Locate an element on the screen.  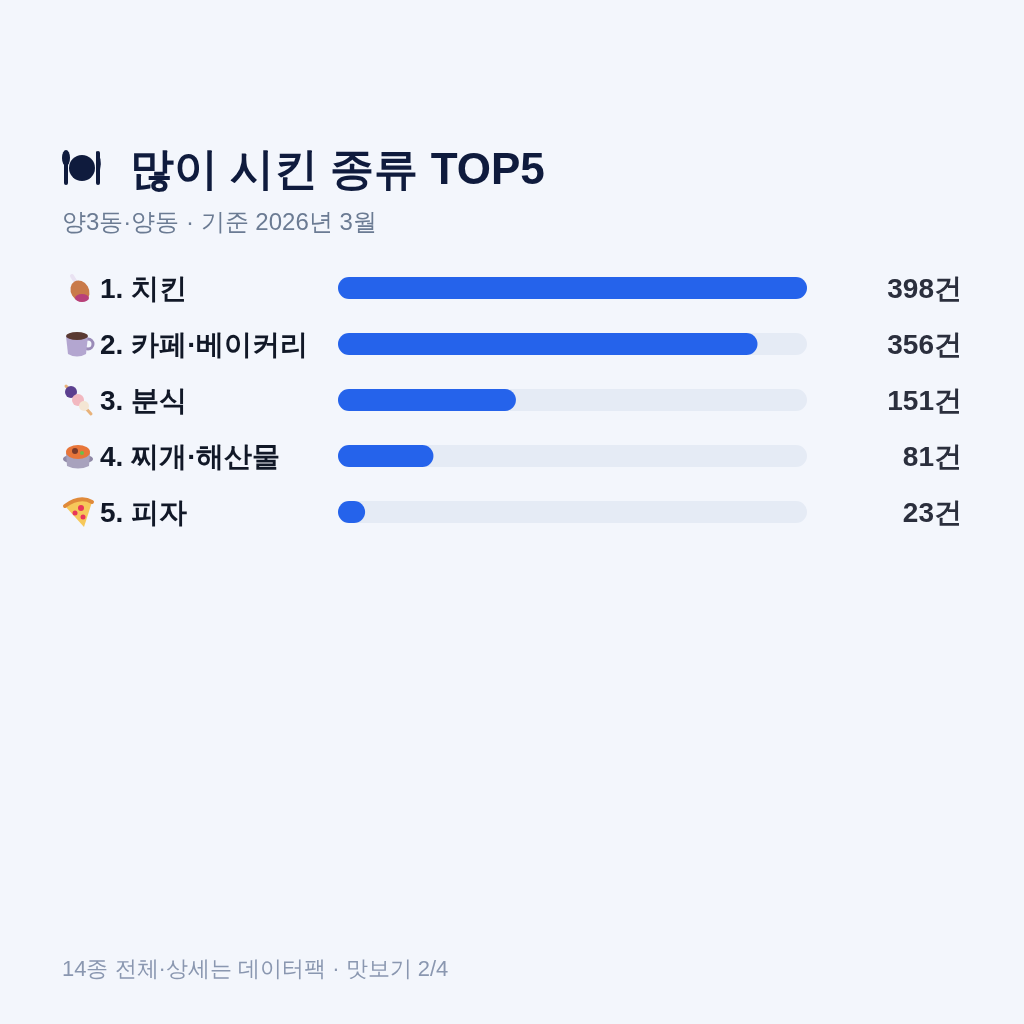
y-tick-label: 4. 찌개·해산물 is located at coordinates (190, 456).